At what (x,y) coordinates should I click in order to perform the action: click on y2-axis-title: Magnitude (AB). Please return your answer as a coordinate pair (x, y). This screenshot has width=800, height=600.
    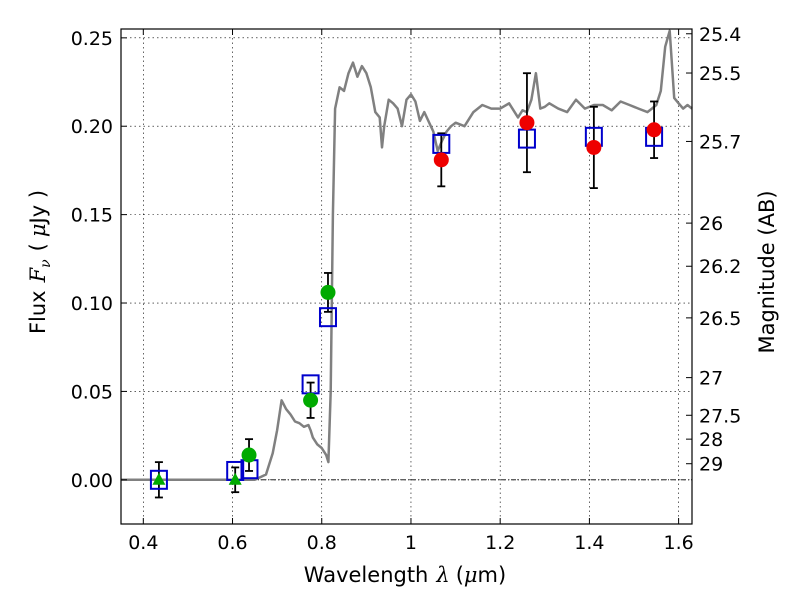
    Looking at the image, I should click on (767, 271).